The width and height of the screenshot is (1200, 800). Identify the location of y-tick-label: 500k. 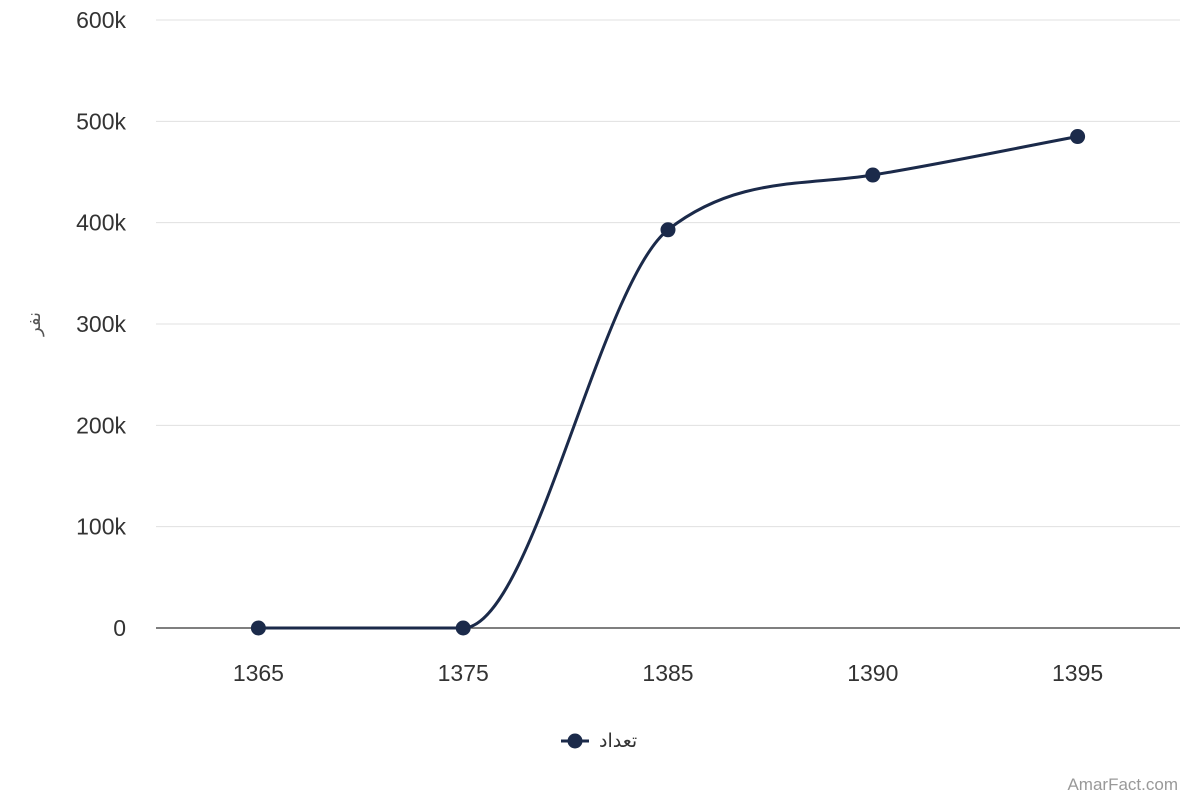
(101, 121).